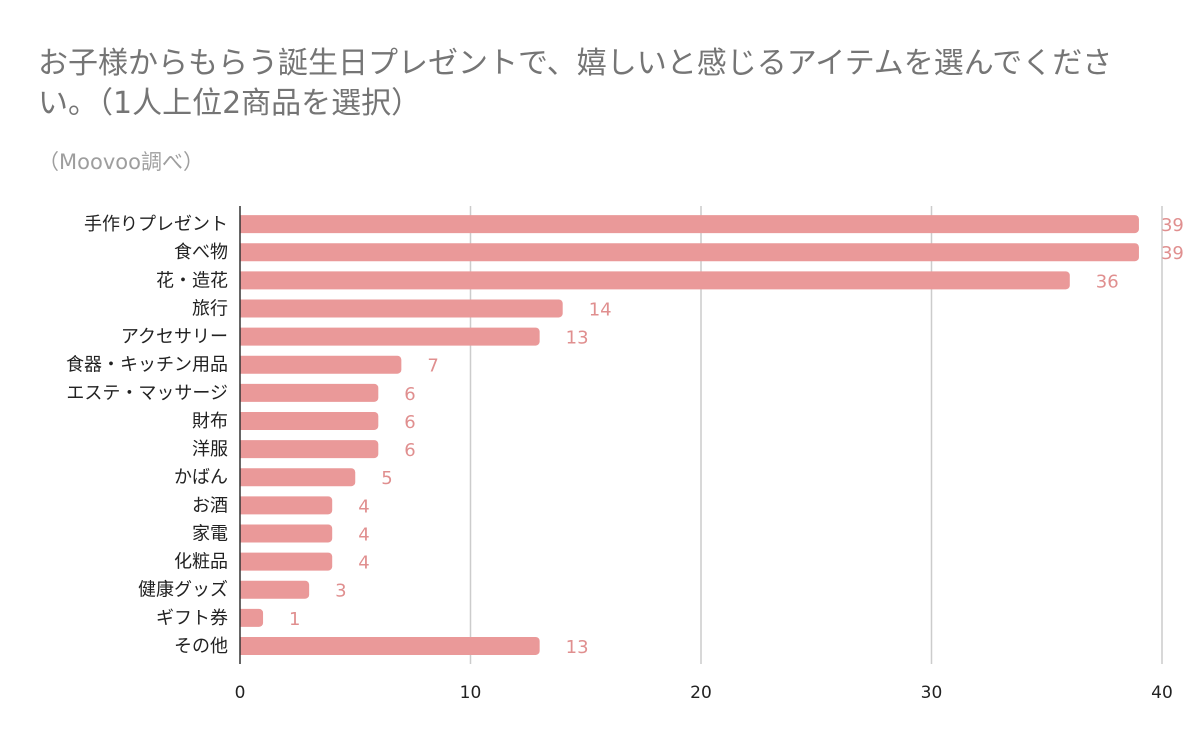 This screenshot has height=742, width=1200. Describe the element at coordinates (210, 308) in the screenshot. I see `category-label: 旅行` at that location.